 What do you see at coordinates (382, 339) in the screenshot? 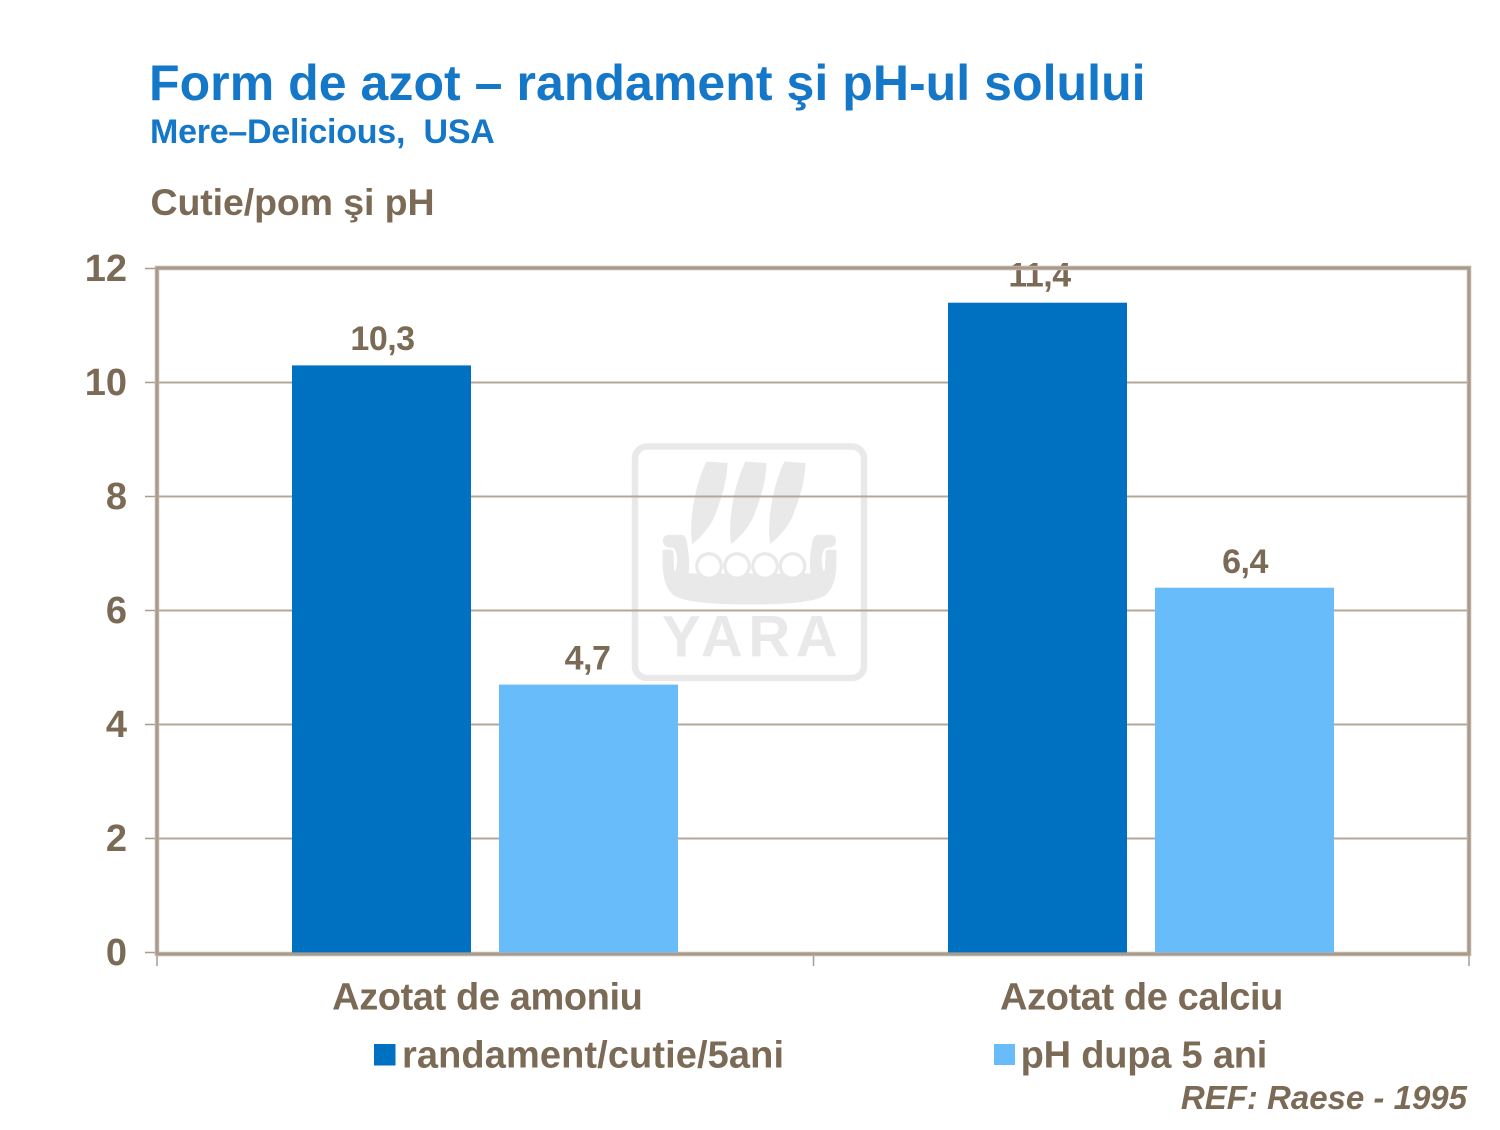
I see `svg-text: 10,3` at bounding box center [382, 339].